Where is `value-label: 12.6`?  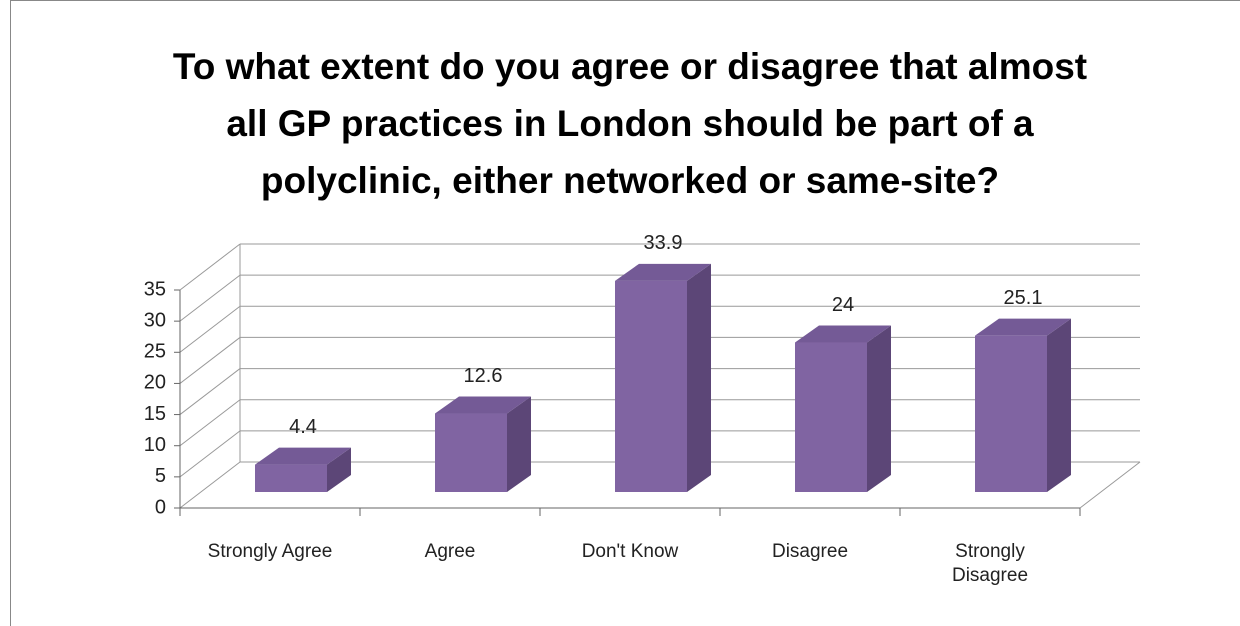 value-label: 12.6 is located at coordinates (483, 376).